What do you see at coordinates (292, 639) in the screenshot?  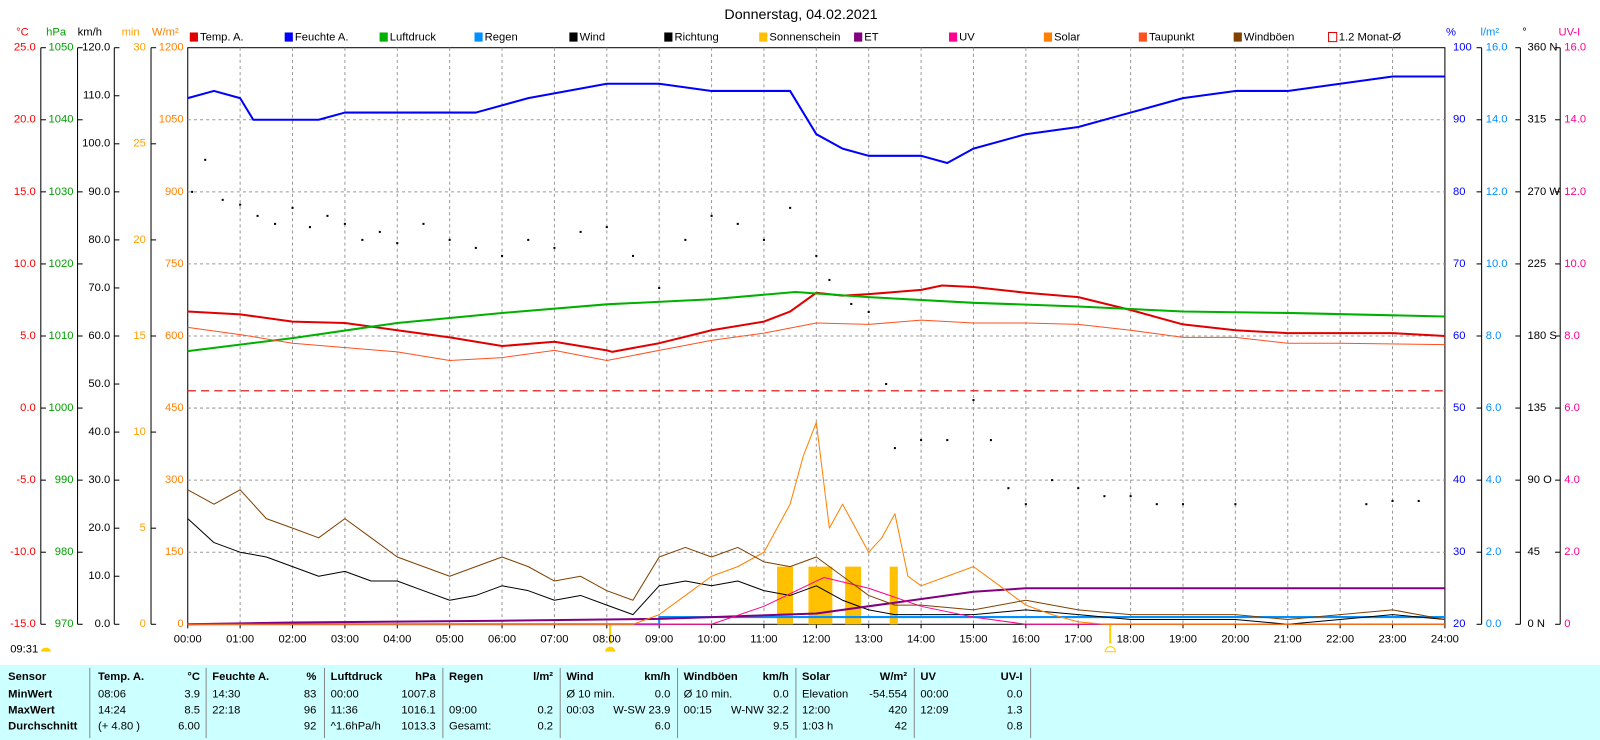 I see `x-tick-label: 02:00` at bounding box center [292, 639].